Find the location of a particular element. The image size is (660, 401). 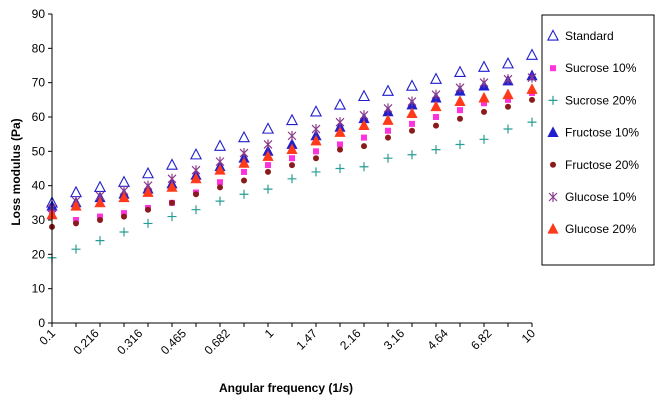

legend-label: Sucrose 20% is located at coordinates (601, 100).